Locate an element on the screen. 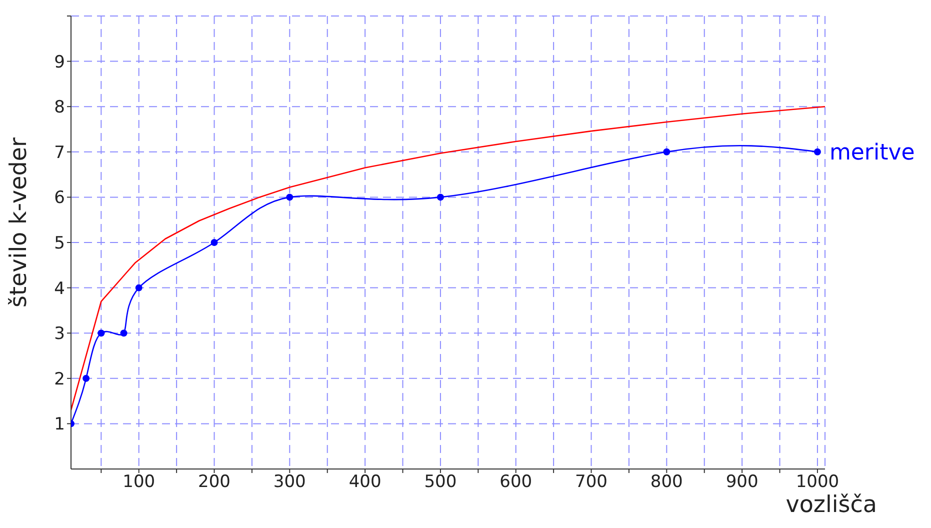  x-tick-label: 900 is located at coordinates (742, 482).